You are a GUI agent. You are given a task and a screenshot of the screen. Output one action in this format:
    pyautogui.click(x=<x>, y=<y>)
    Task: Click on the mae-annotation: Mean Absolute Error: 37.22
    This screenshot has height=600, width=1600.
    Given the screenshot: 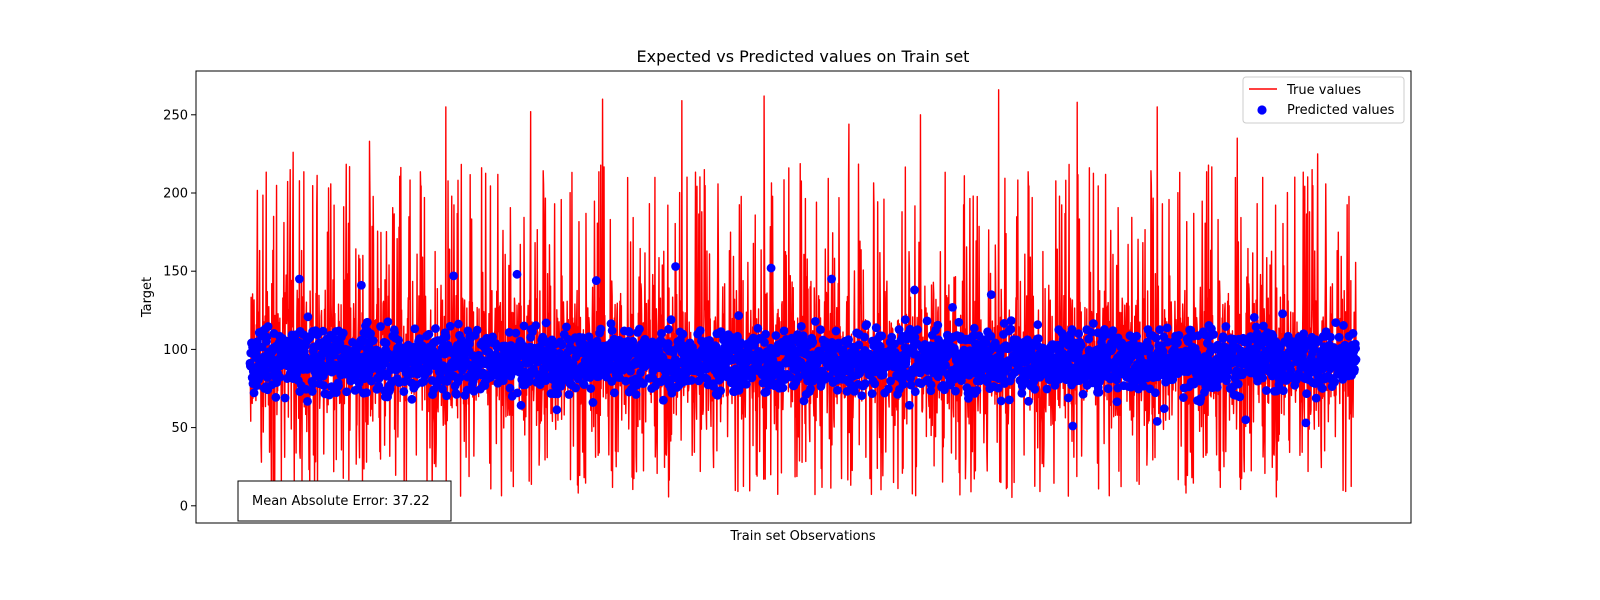 What is the action you would take?
    pyautogui.click(x=344, y=501)
    